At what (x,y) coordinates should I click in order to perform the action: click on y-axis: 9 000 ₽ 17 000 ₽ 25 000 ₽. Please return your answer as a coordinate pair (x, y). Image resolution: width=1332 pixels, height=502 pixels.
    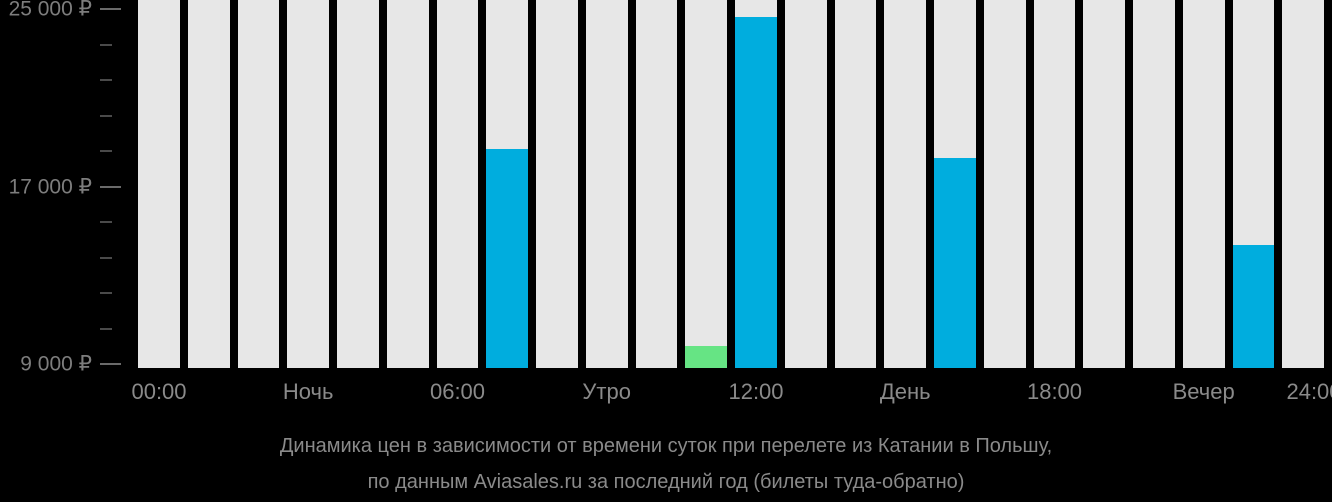
    Looking at the image, I should click on (69, 187).